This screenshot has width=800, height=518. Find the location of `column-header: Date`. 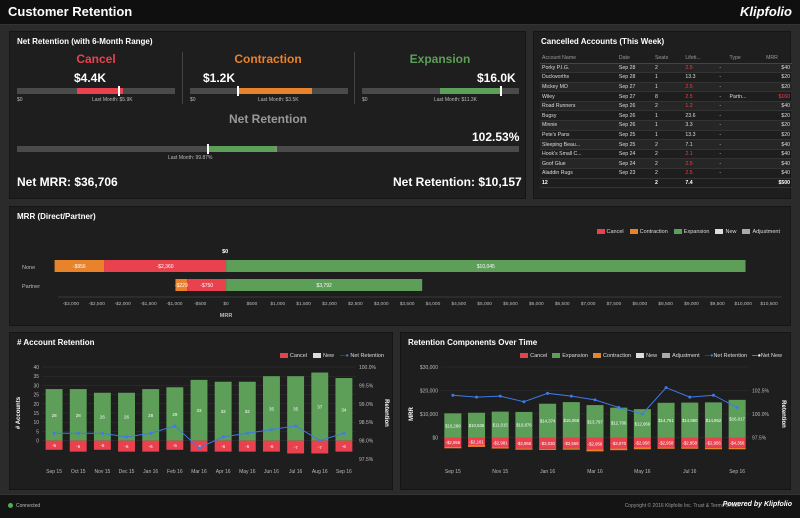

column-header: Date is located at coordinates (634, 59).